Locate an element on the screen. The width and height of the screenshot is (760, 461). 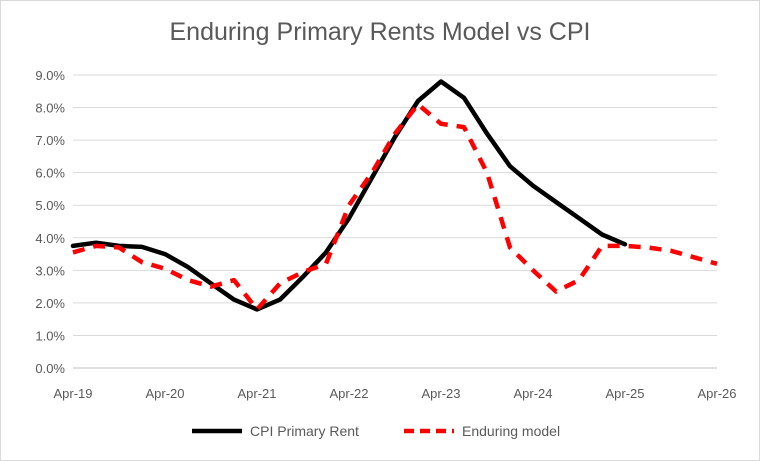
legend-label: CPI Primary Rent is located at coordinates (304, 431).